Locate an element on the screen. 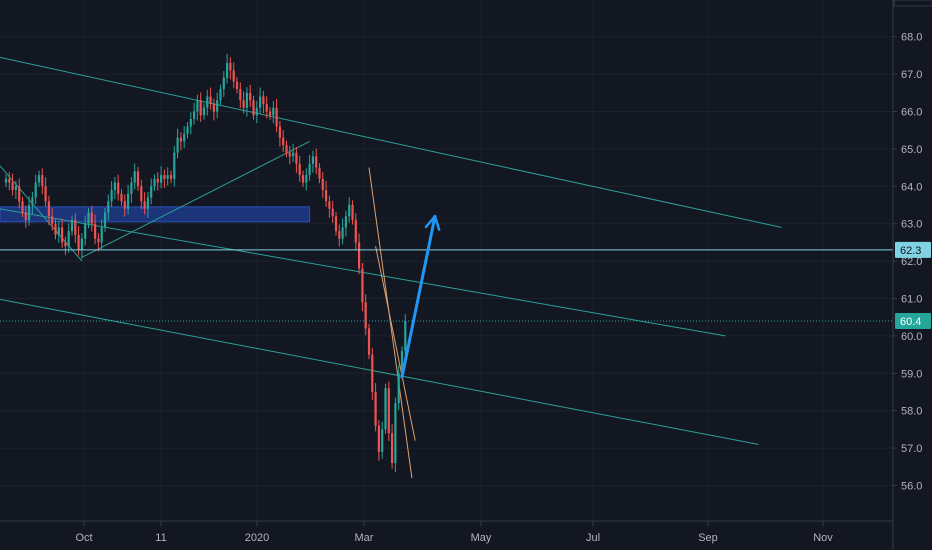 This screenshot has width=932, height=550. price-tags: 62.3 60.4 is located at coordinates (913, 285).